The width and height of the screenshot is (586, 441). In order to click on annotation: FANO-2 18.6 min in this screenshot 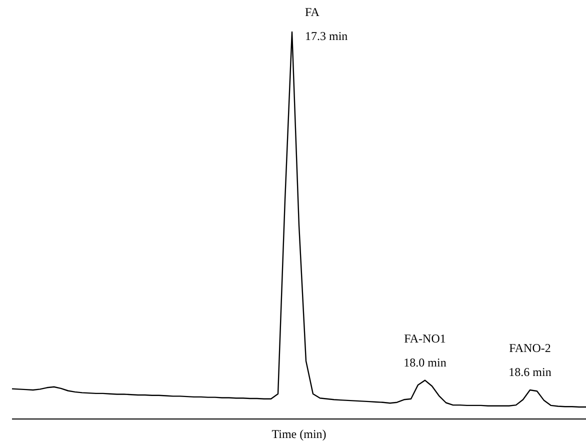, I will do `click(530, 359)`.